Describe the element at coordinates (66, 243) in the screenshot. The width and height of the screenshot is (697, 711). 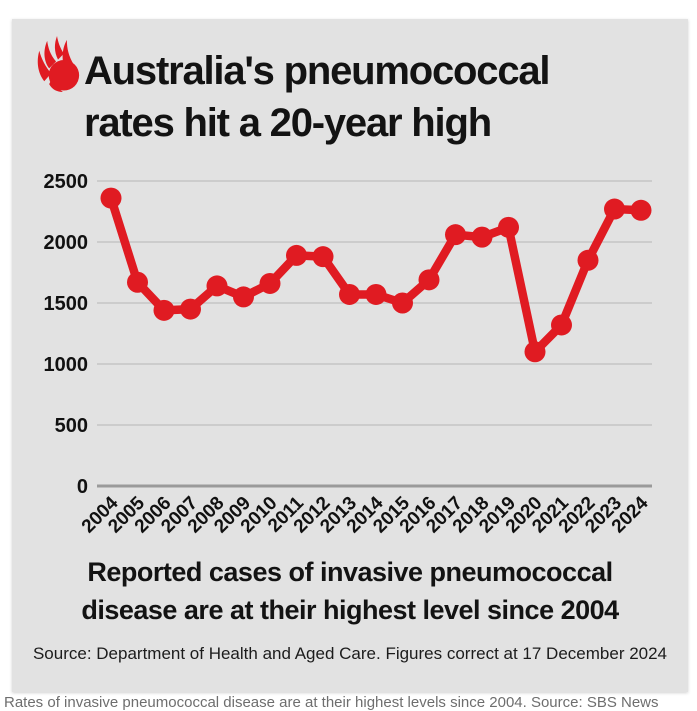
I see `y-tick-label: 2000` at that location.